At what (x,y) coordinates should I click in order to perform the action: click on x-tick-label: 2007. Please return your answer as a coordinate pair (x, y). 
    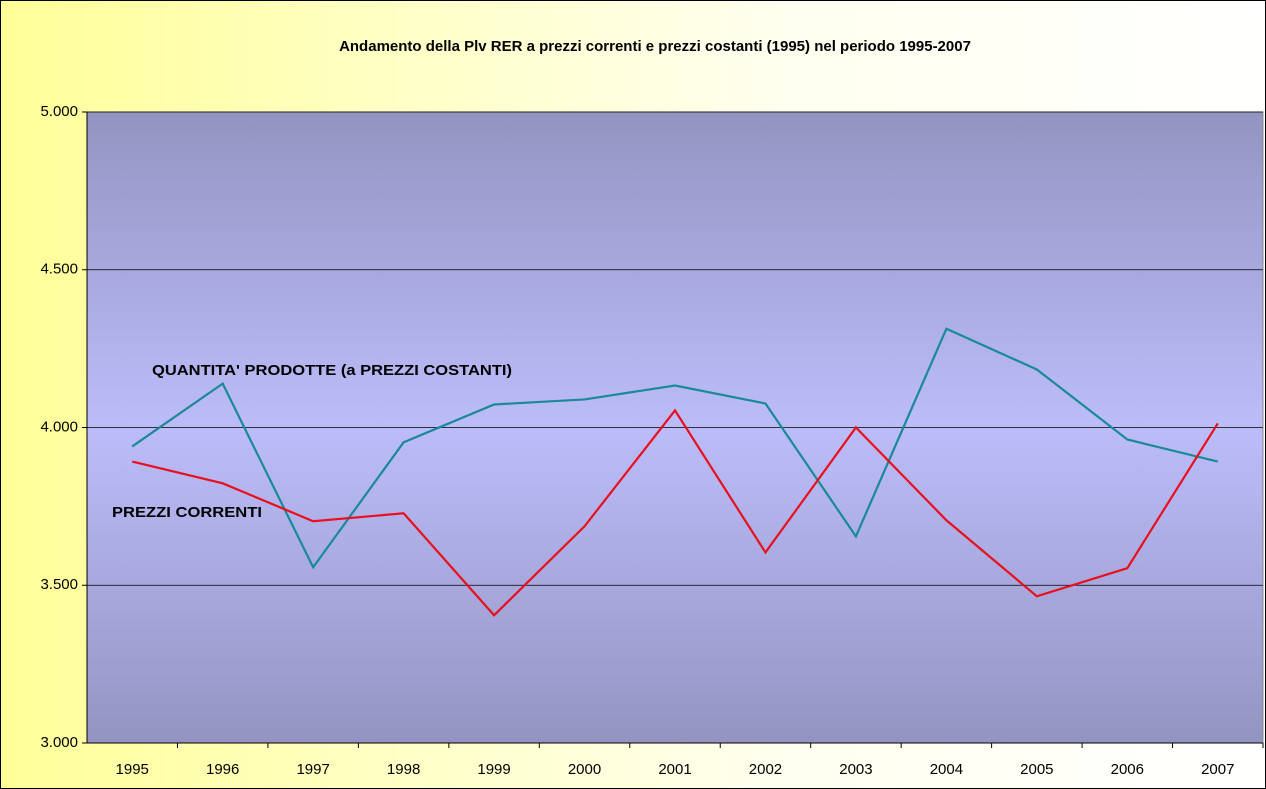
    Looking at the image, I should click on (1217, 769).